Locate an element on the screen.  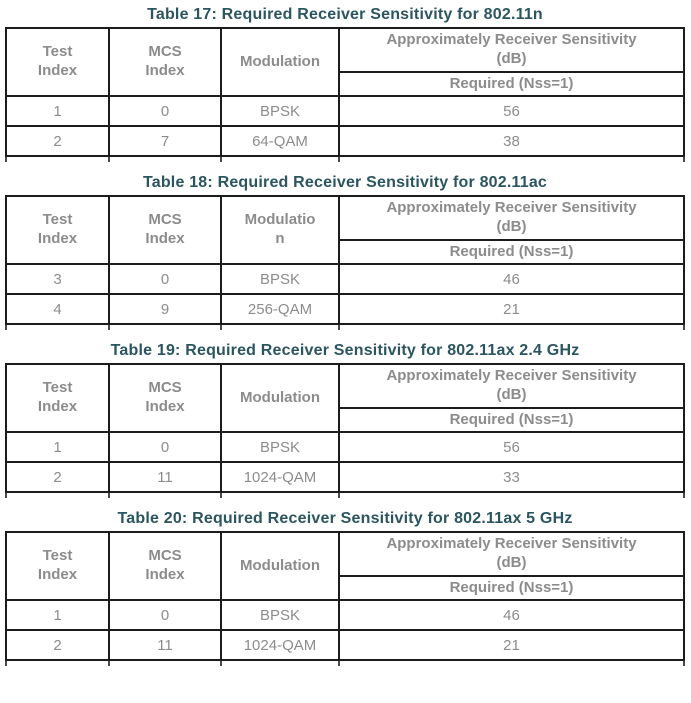
col-header-modulation: Modulatio n is located at coordinates (280, 230).